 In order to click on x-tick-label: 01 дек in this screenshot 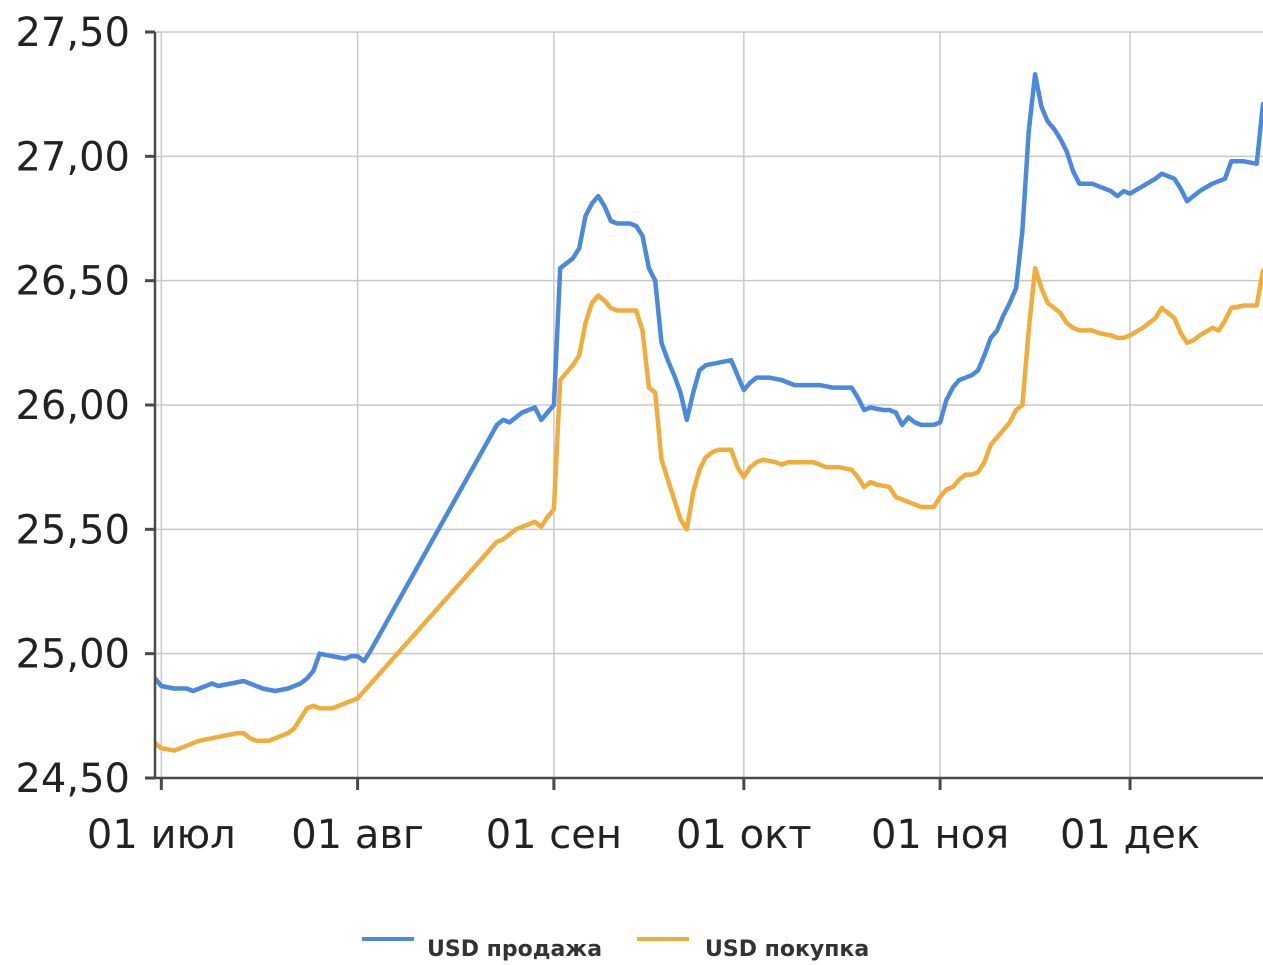, I will do `click(1130, 835)`.